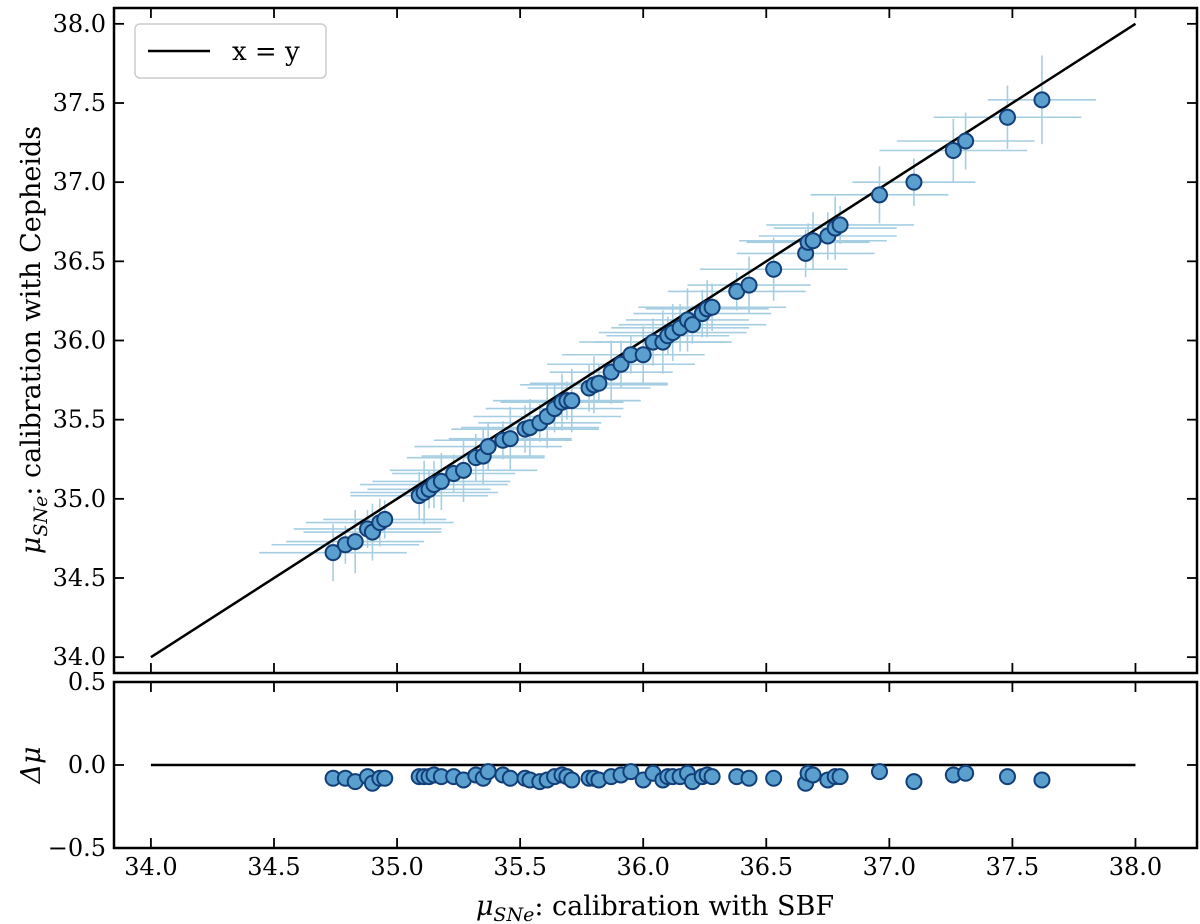  Describe the element at coordinates (79, 182) in the screenshot. I see `y-tick-label: 37.0` at that location.